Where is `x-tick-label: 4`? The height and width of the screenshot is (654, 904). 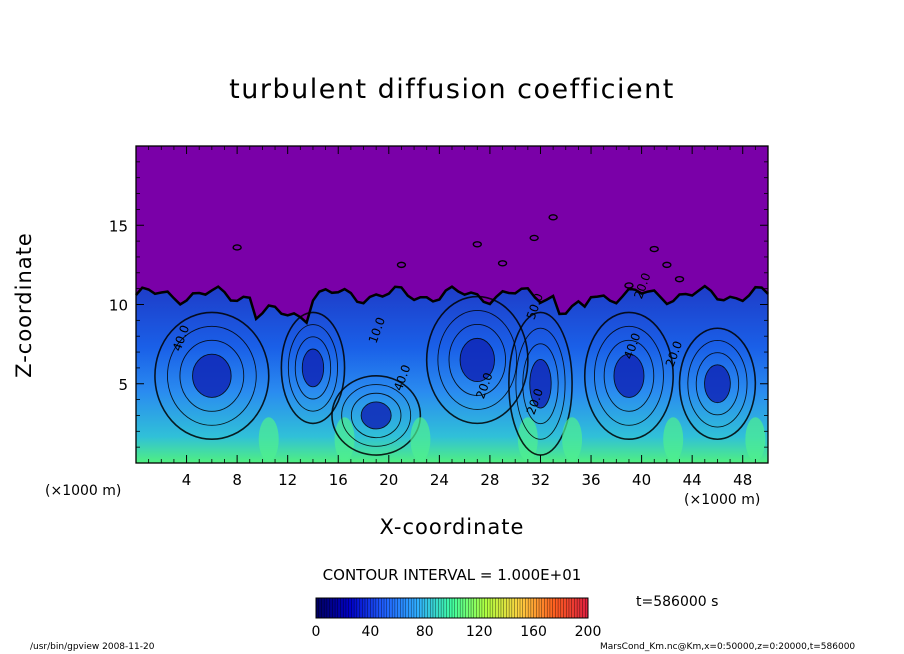 x-tick-label: 4 is located at coordinates (187, 480).